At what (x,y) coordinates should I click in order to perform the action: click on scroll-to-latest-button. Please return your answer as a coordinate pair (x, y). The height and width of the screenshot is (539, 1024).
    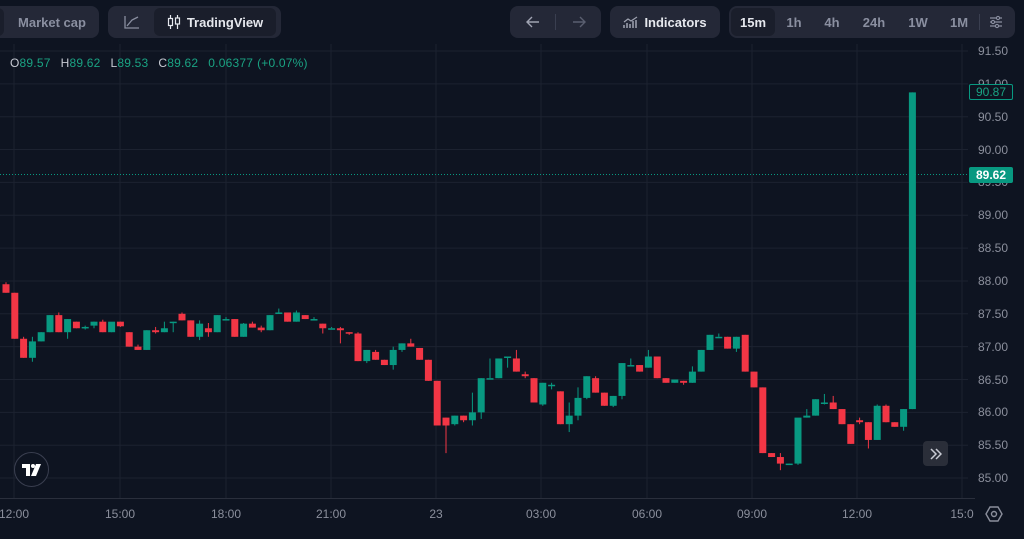
    Looking at the image, I should click on (935, 453).